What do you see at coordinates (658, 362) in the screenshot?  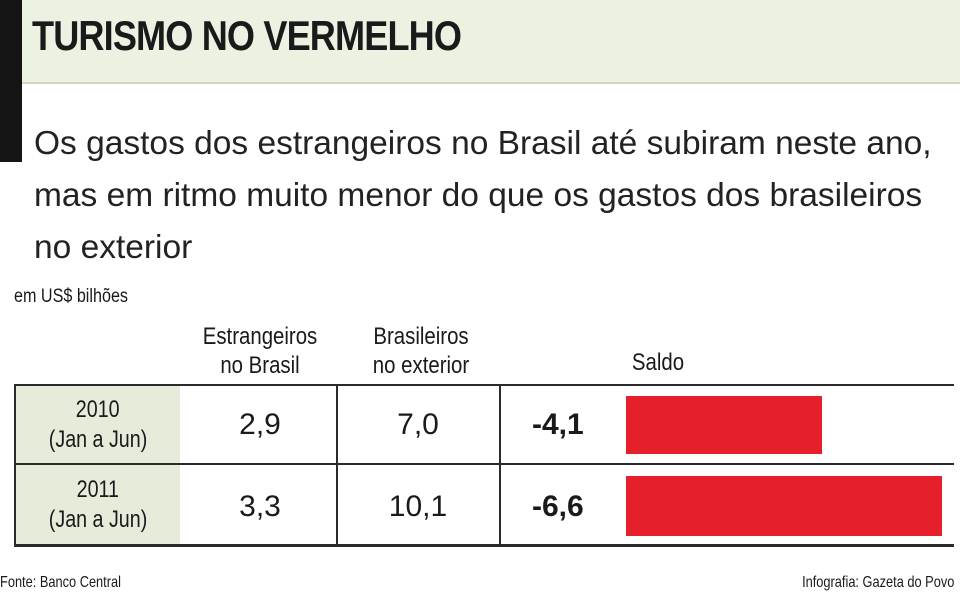 I see `column-header-saldo: Saldo` at bounding box center [658, 362].